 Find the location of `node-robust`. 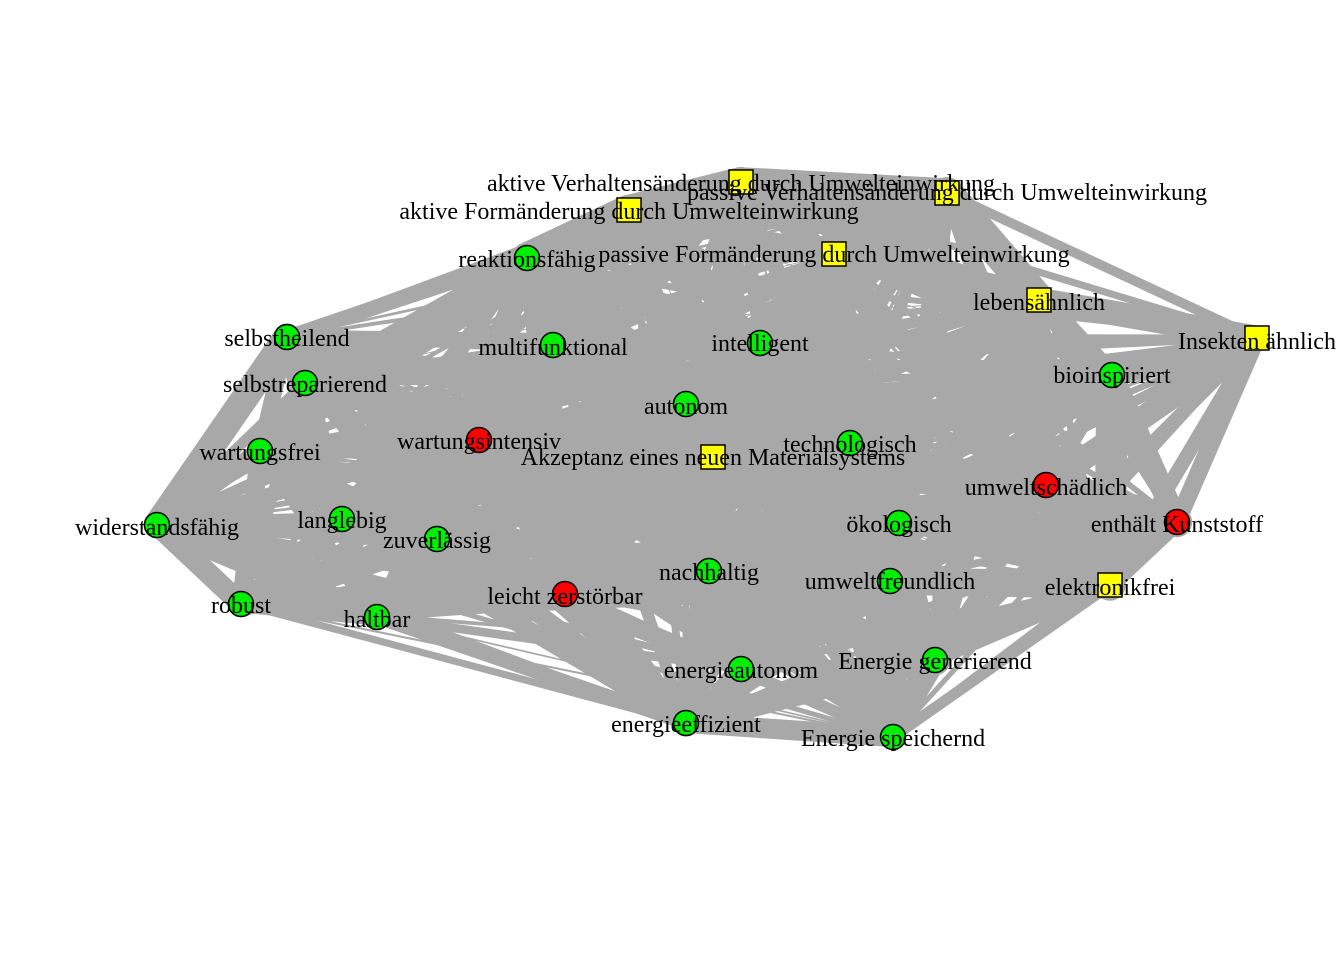

node-robust is located at coordinates (241, 604).